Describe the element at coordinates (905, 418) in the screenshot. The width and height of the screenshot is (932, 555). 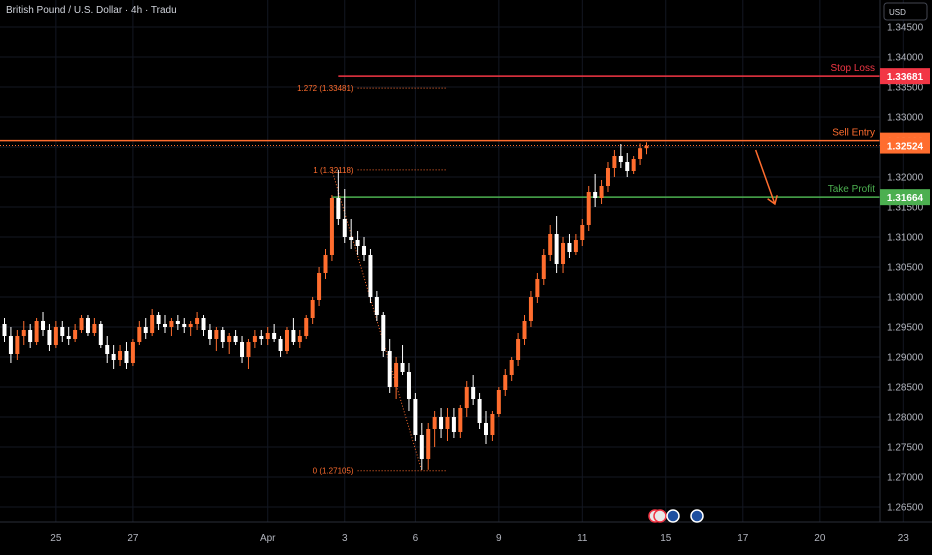
I see `price-tick-label: 1.28000` at that location.